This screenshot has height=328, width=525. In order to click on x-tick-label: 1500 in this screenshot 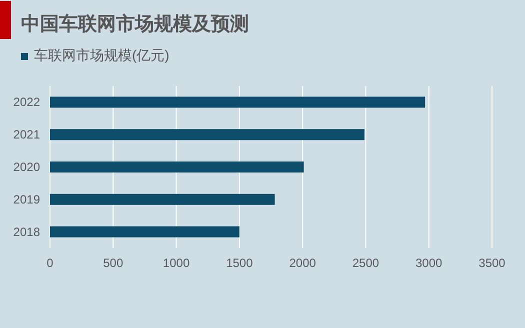, I will do `click(240, 263)`.